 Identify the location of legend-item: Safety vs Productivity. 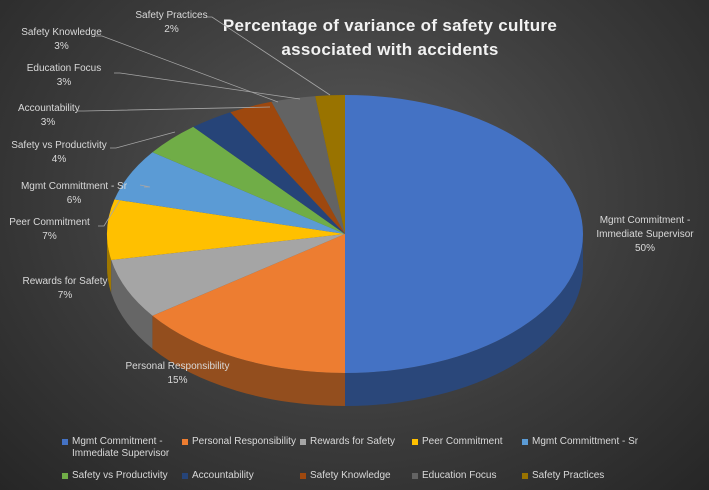
(122, 476).